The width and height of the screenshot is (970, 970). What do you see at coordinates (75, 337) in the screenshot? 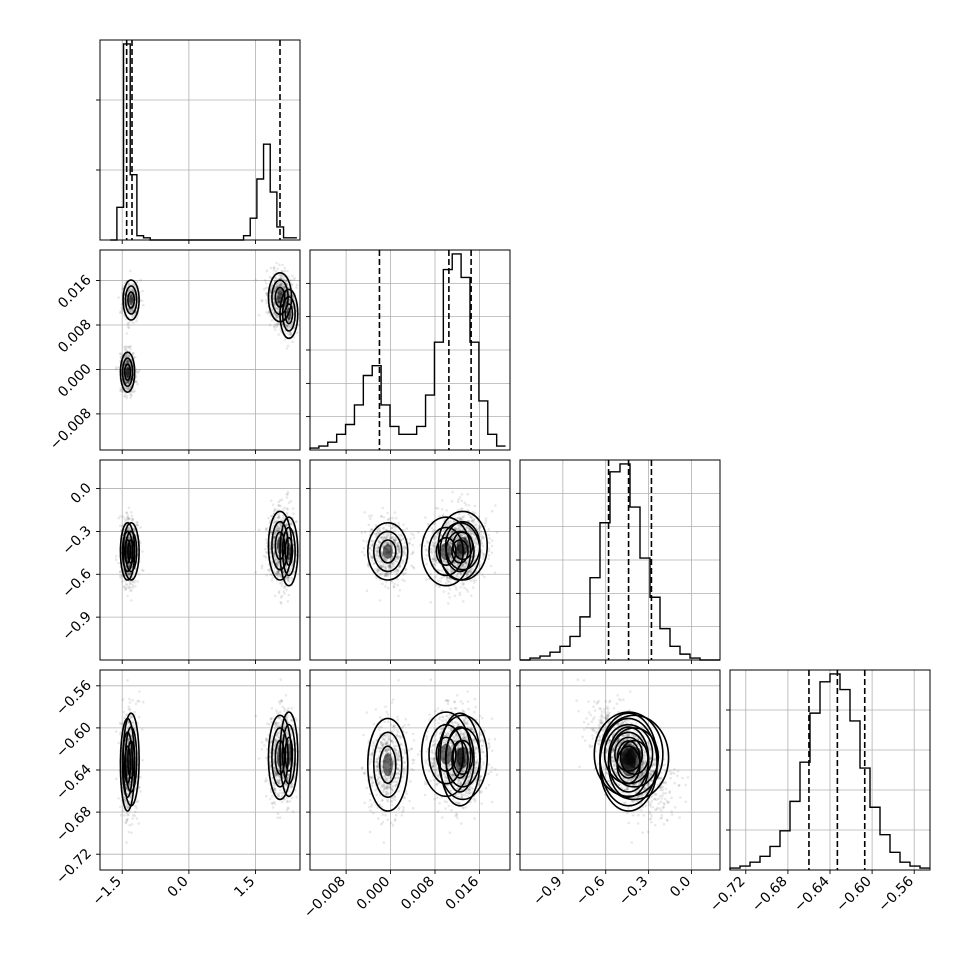
I see `y-tick-label: 0.008` at bounding box center [75, 337].